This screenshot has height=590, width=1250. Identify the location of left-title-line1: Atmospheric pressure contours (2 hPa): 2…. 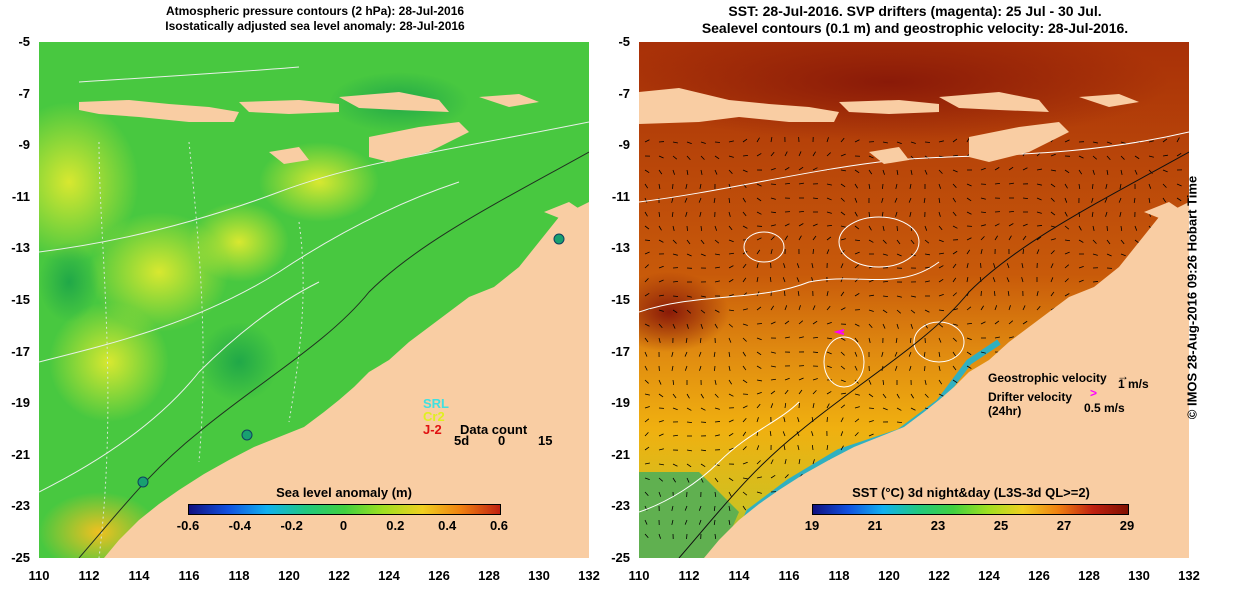
(315, 11).